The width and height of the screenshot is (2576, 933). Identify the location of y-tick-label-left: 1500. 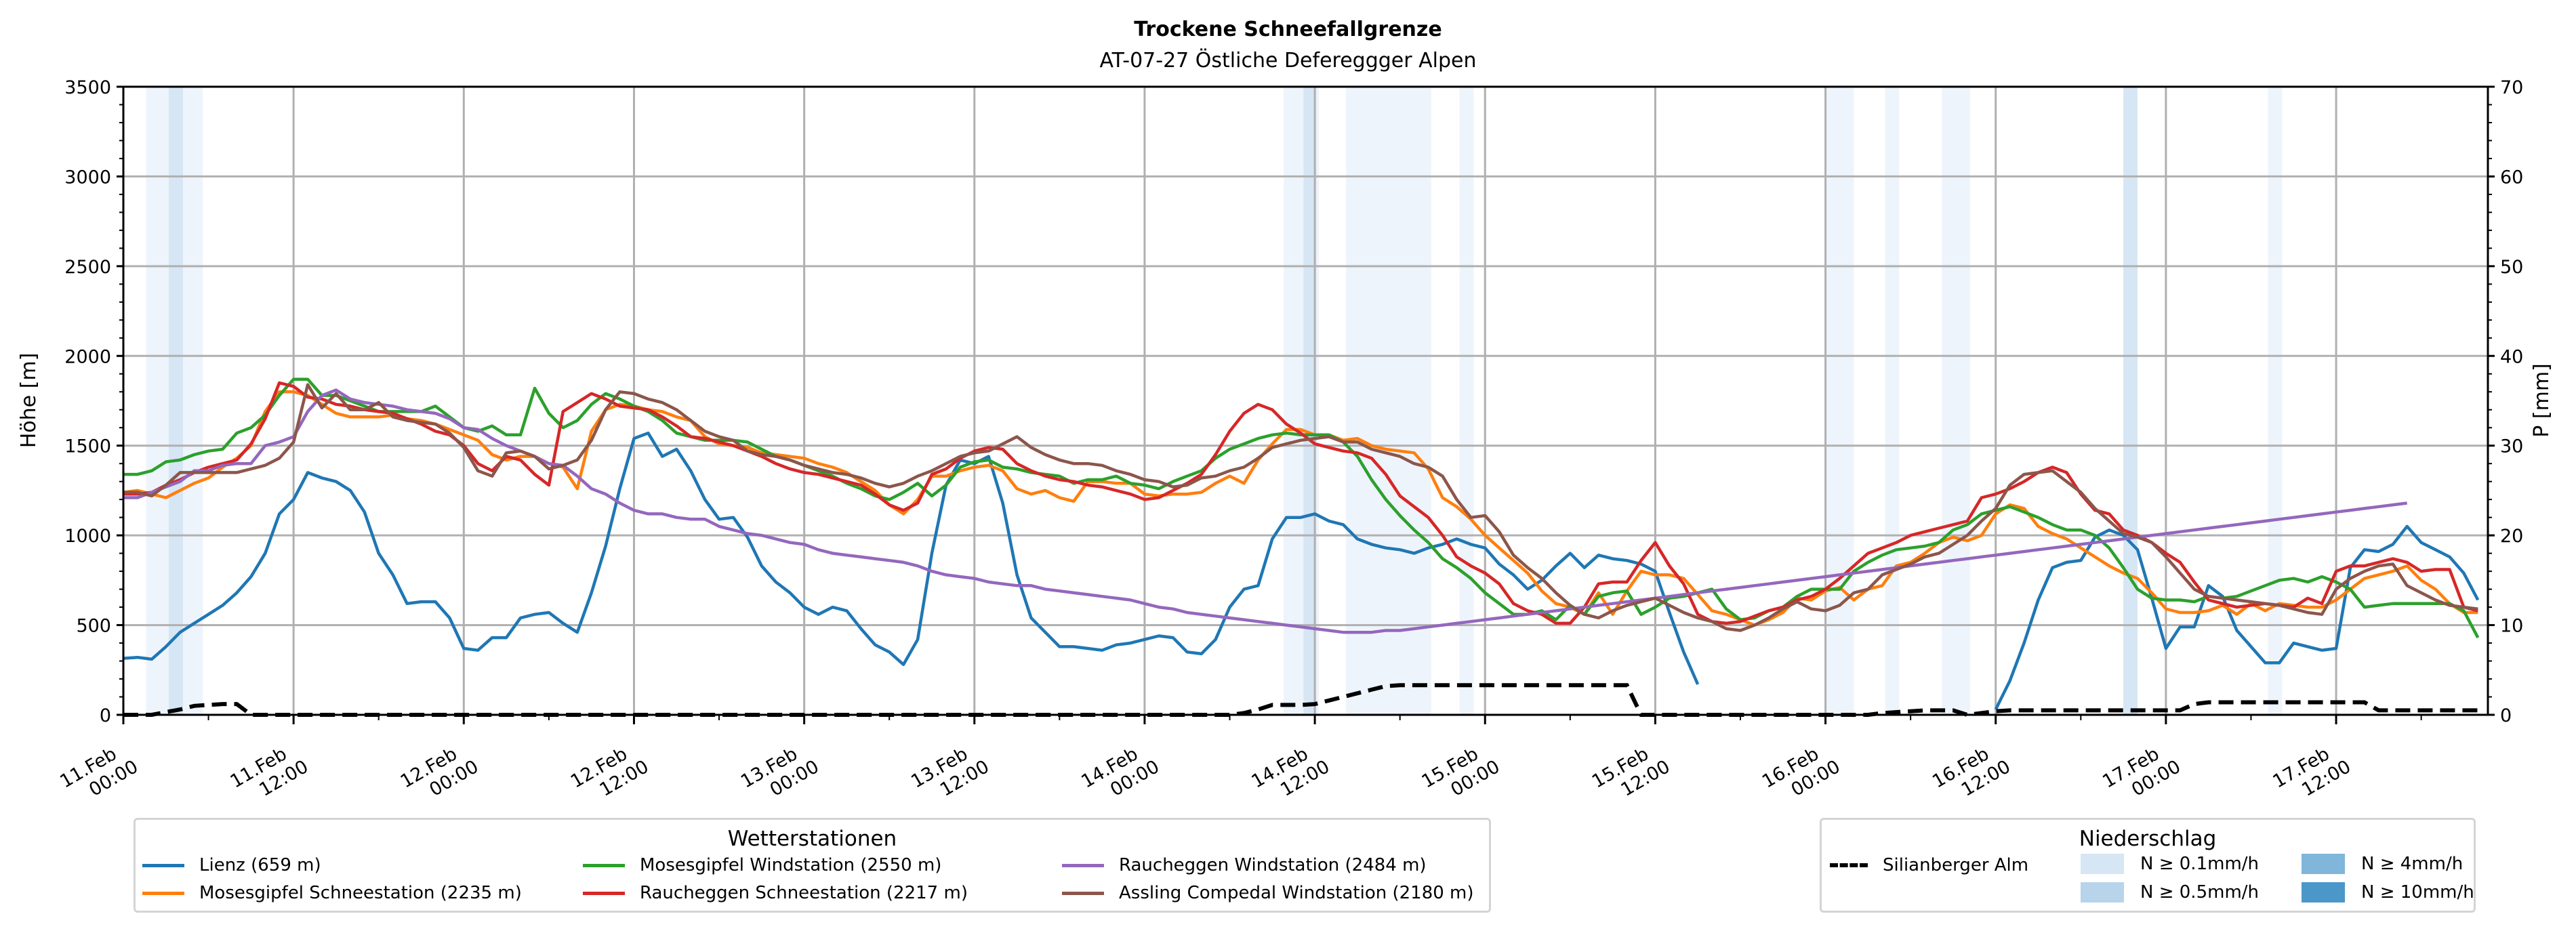
(88, 446).